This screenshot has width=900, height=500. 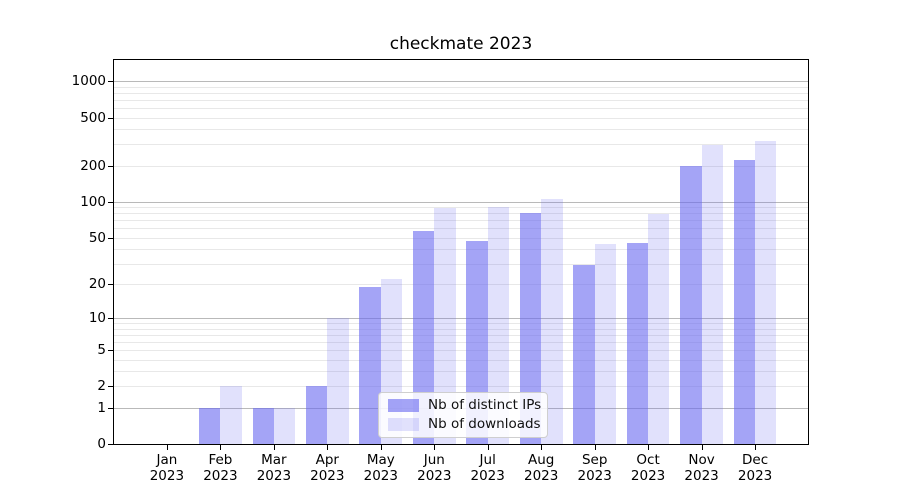 What do you see at coordinates (220, 468) in the screenshot?
I see `x-axis-tick-label: Feb 2023` at bounding box center [220, 468].